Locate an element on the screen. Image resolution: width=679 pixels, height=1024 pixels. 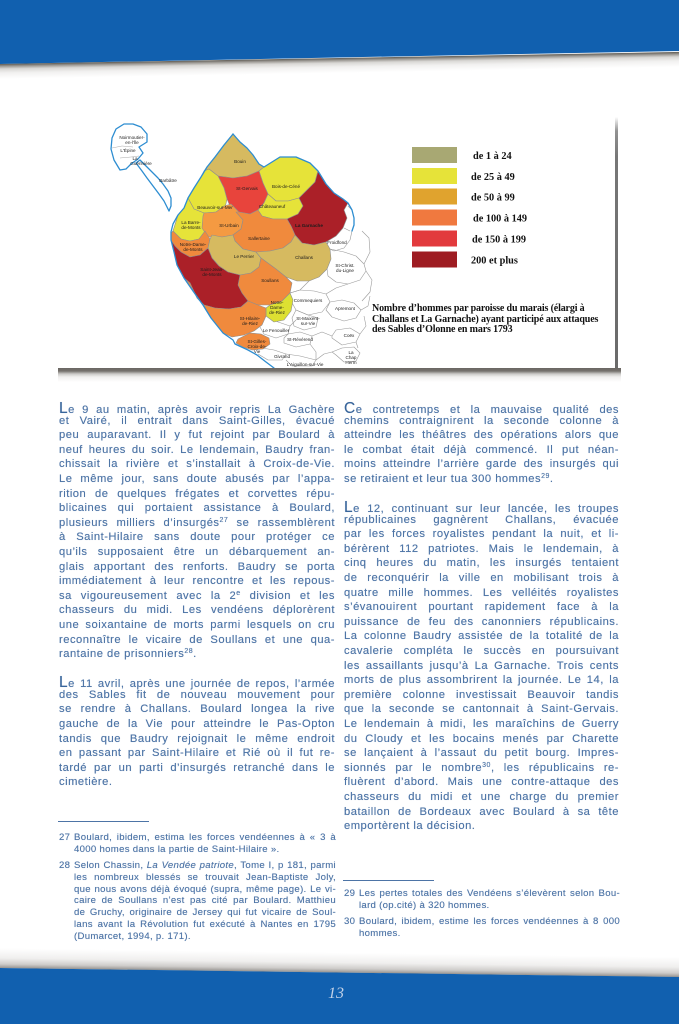
svg-text: La Garnache is located at coordinates (309, 225).